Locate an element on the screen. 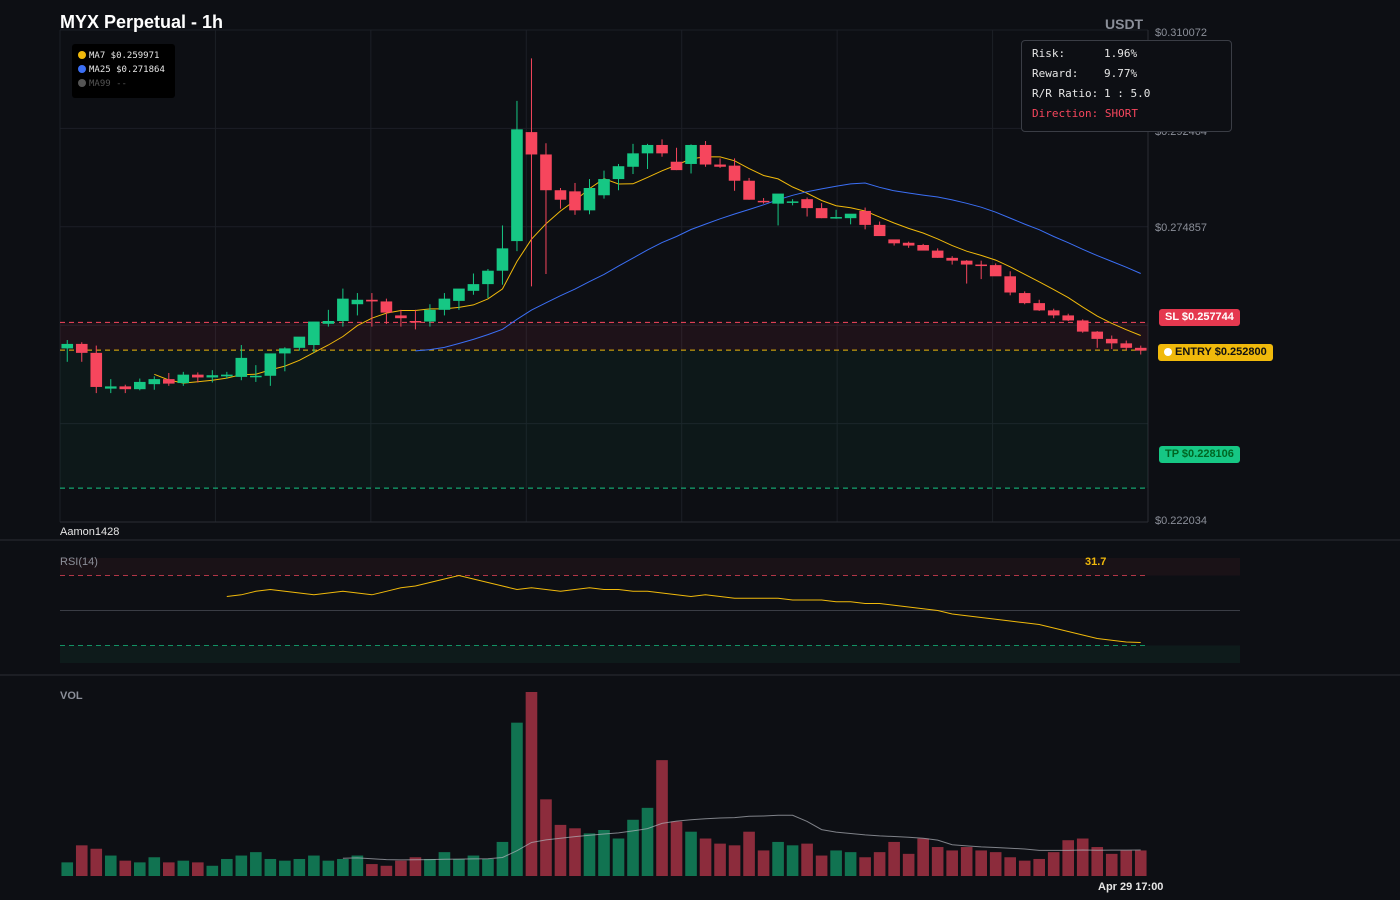 The image size is (1400, 900). reward-row: Reward: 9.77% is located at coordinates (1131, 76).